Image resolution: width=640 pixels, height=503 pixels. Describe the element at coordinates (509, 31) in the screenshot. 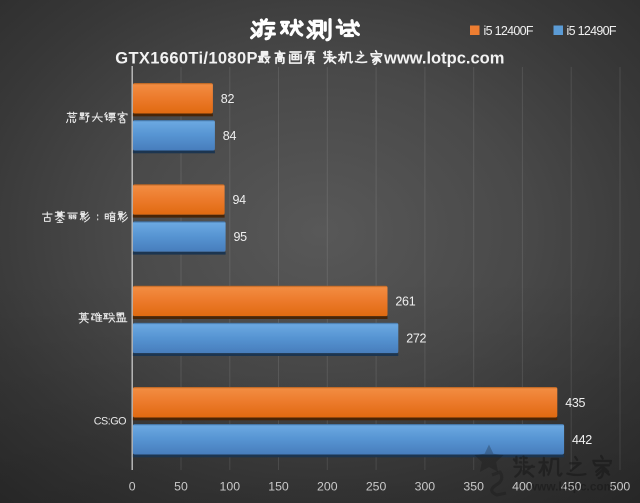

I see `svg-text: i5 12400F` at that location.